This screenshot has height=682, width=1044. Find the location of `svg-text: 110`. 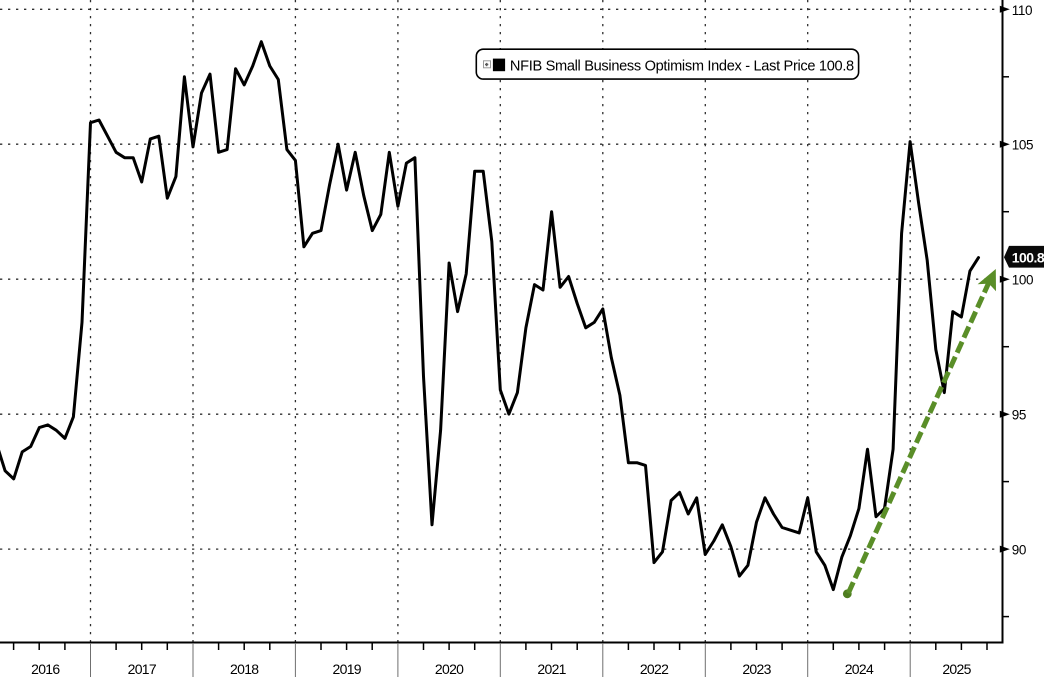

svg-text: 110 is located at coordinates (1022, 10).